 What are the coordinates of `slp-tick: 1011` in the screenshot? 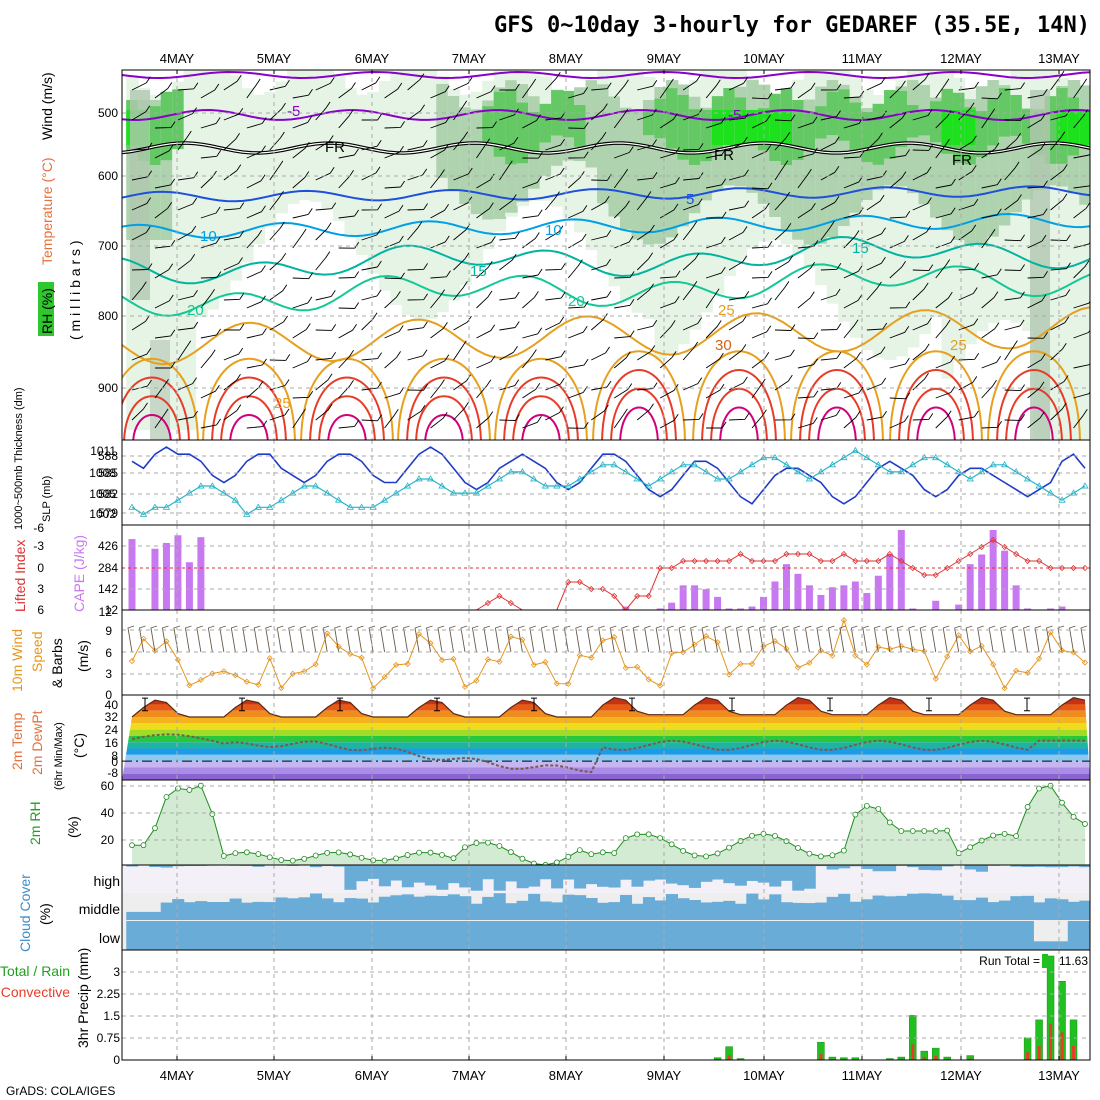 It's located at (103, 451).